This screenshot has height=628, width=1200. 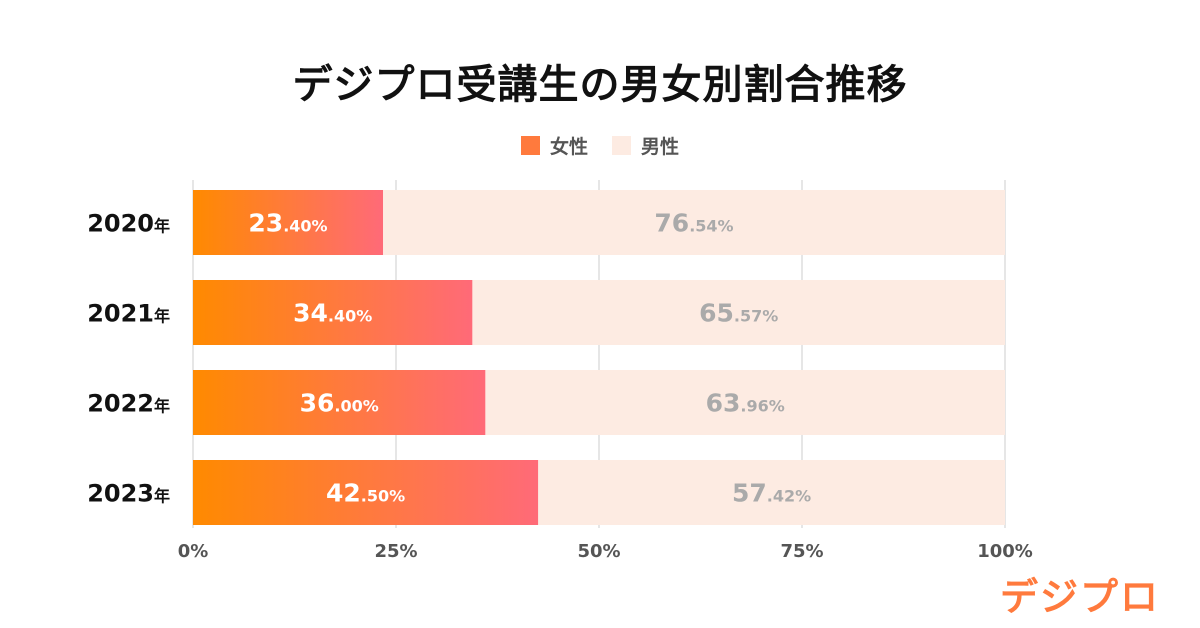 What do you see at coordinates (1005, 551) in the screenshot?
I see `x-tick-label: 100%` at bounding box center [1005, 551].